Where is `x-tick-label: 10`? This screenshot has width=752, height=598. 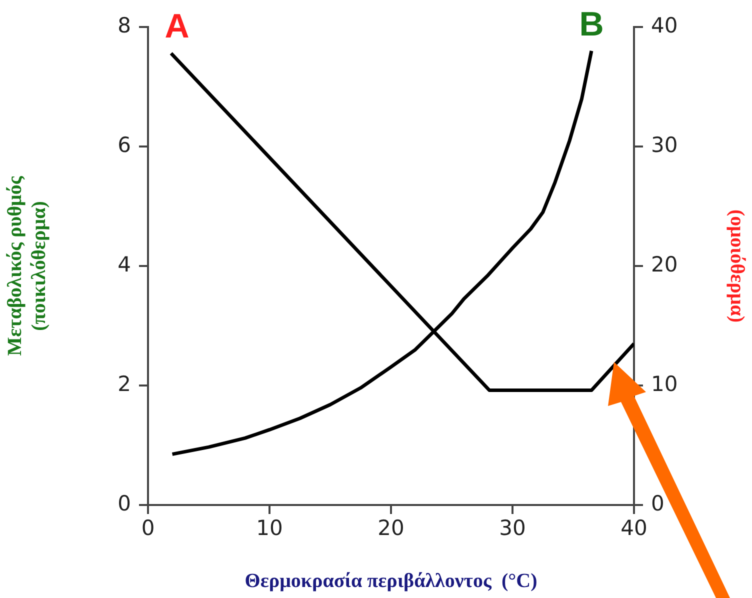 x-tick-label: 10 is located at coordinates (269, 528).